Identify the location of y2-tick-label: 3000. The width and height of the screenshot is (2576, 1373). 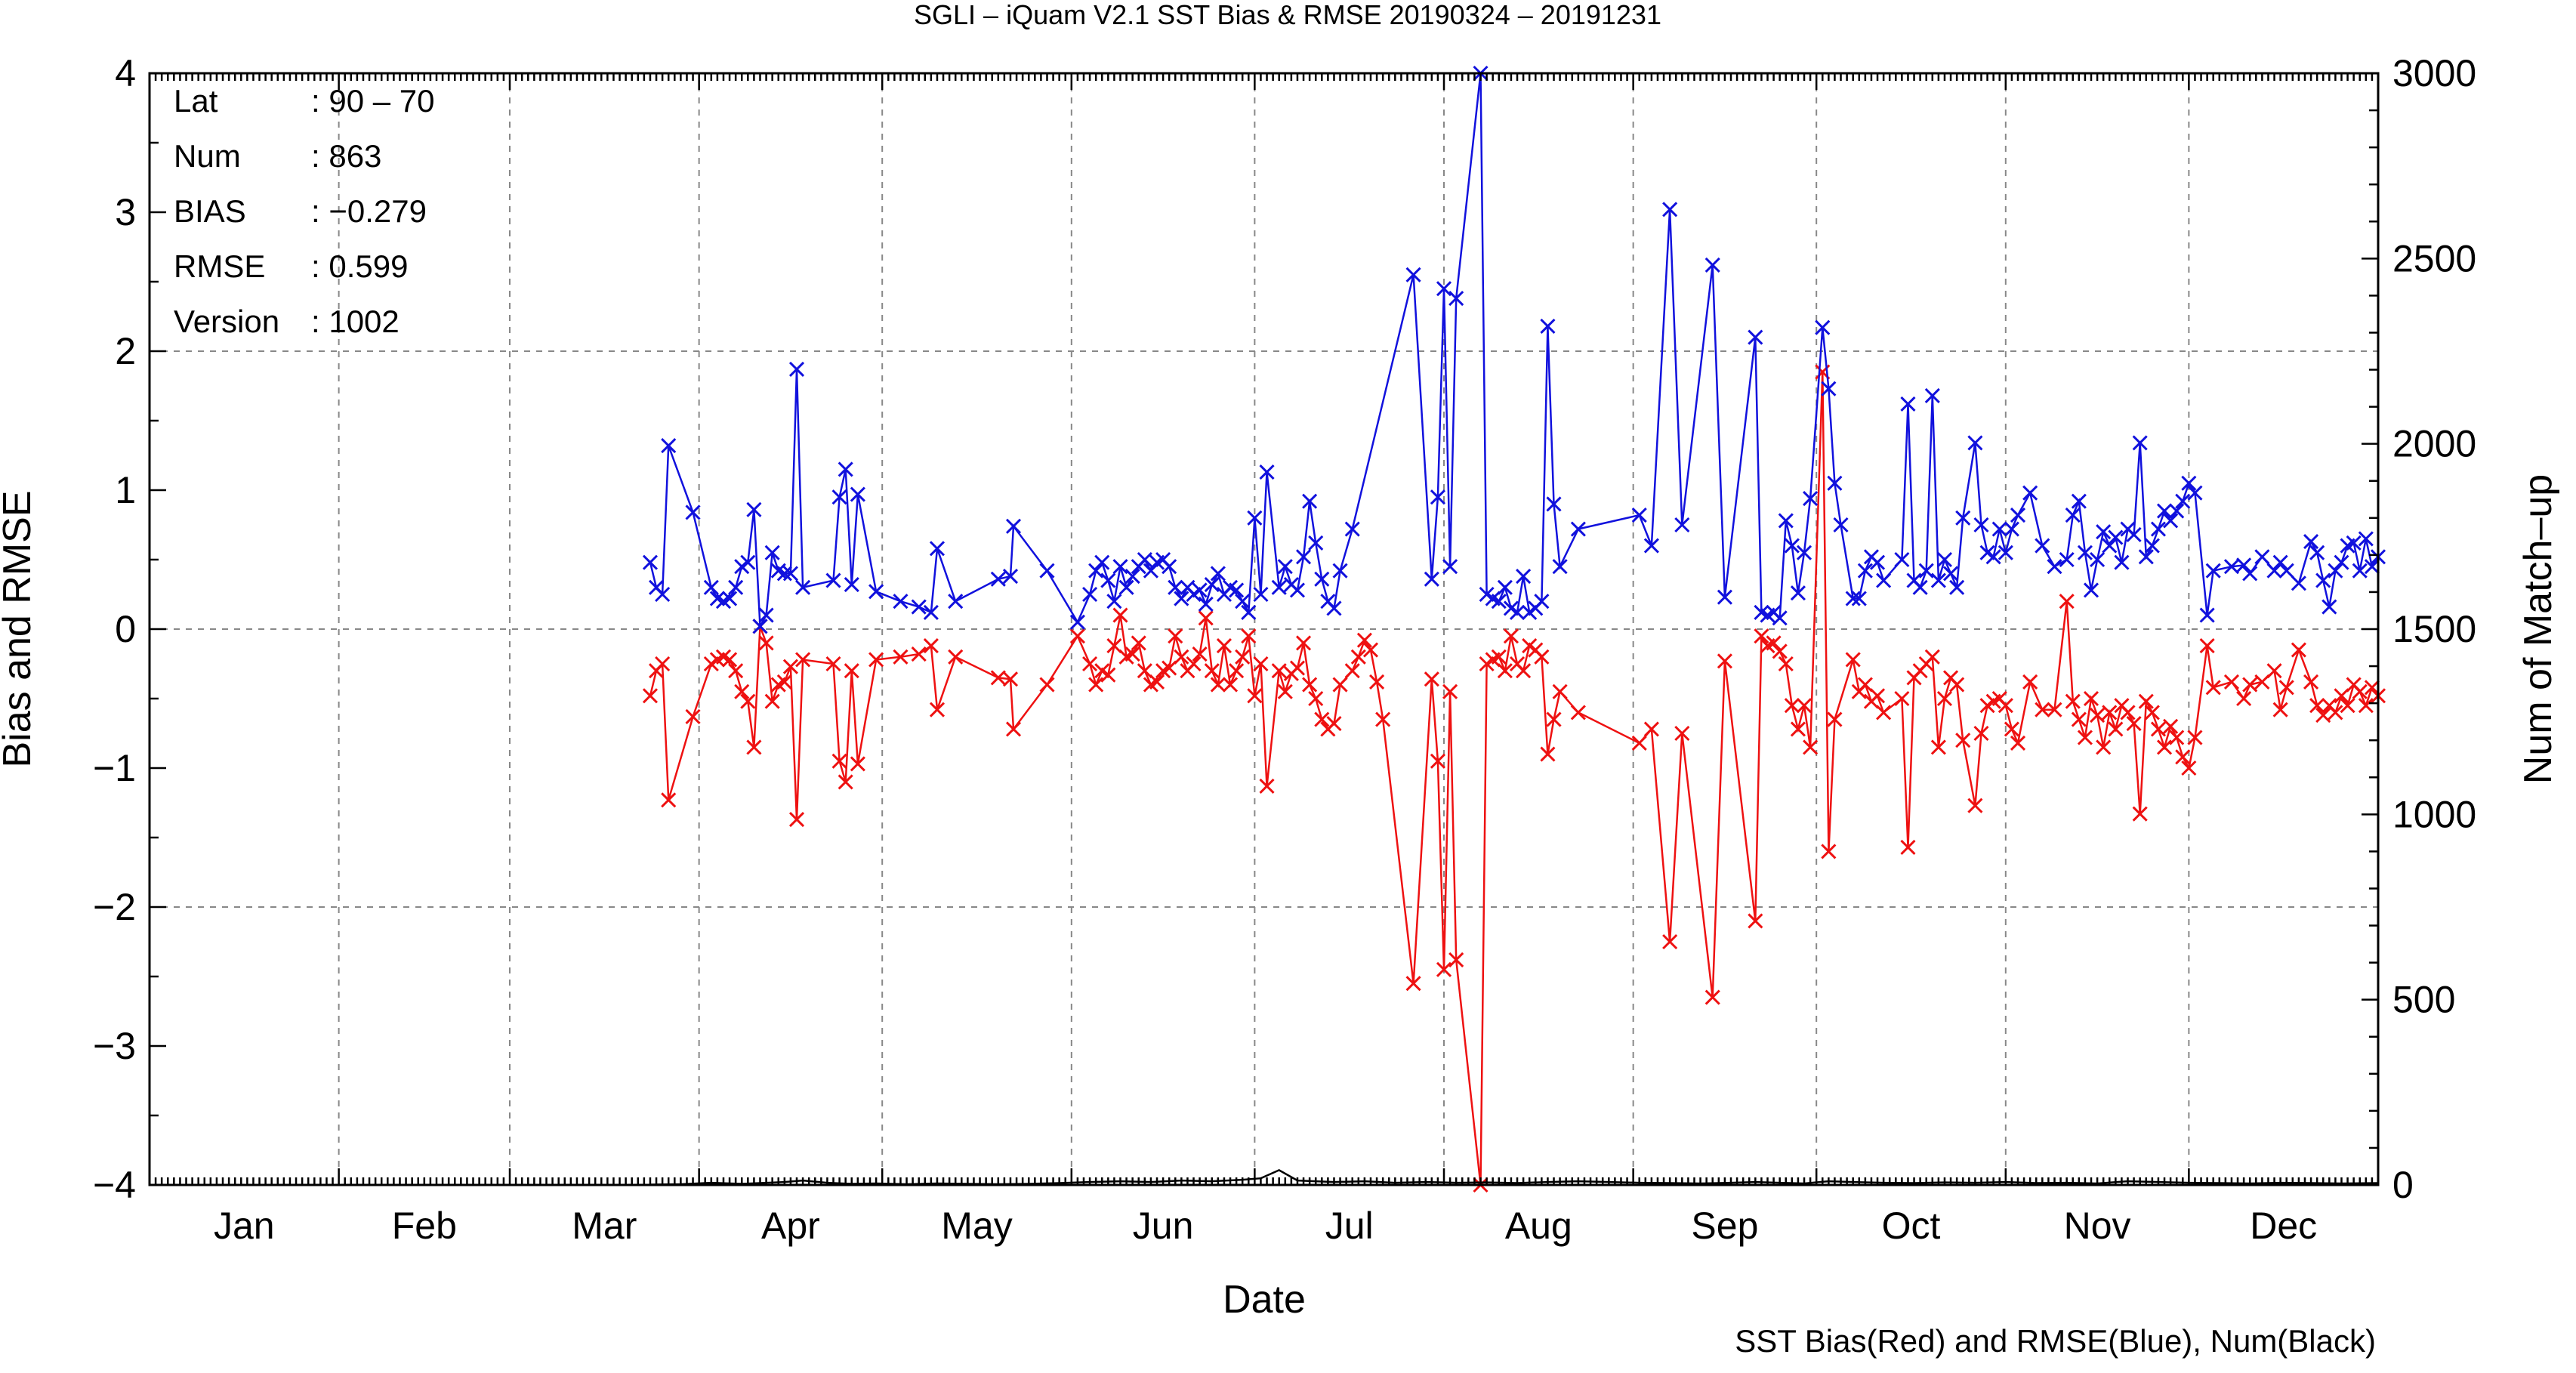
(2434, 73).